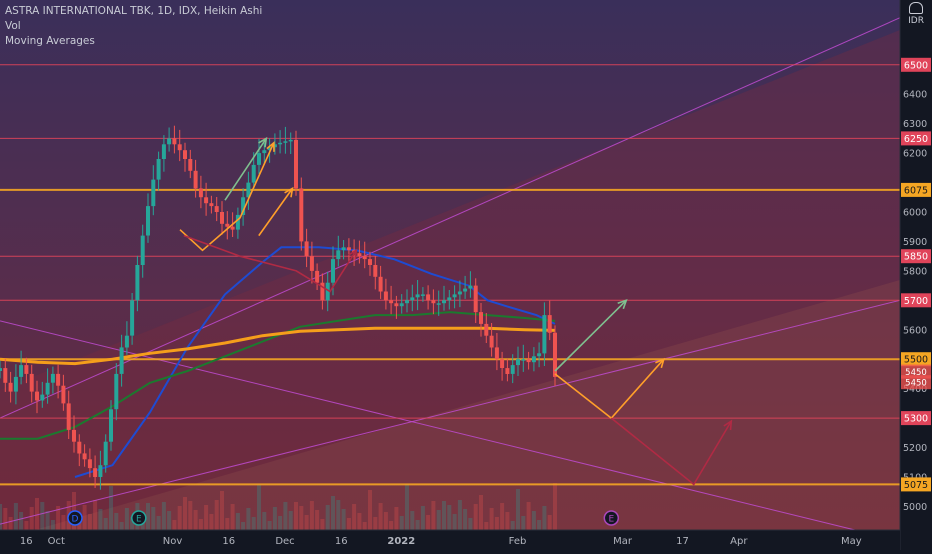 This screenshot has height=554, width=932. I want to click on y-tick-label: 5000, so click(915, 507).